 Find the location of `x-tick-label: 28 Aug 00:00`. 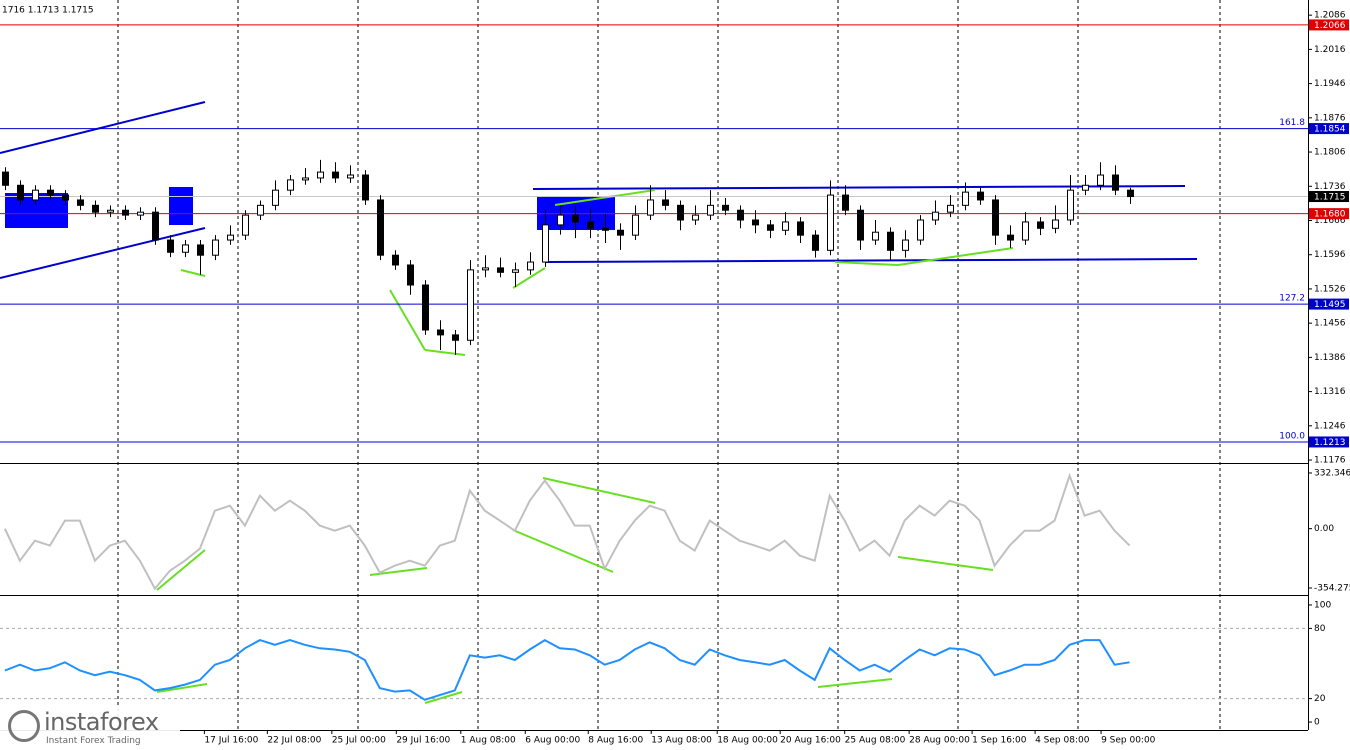

x-tick-label: 28 Aug 00:00 is located at coordinates (939, 741).